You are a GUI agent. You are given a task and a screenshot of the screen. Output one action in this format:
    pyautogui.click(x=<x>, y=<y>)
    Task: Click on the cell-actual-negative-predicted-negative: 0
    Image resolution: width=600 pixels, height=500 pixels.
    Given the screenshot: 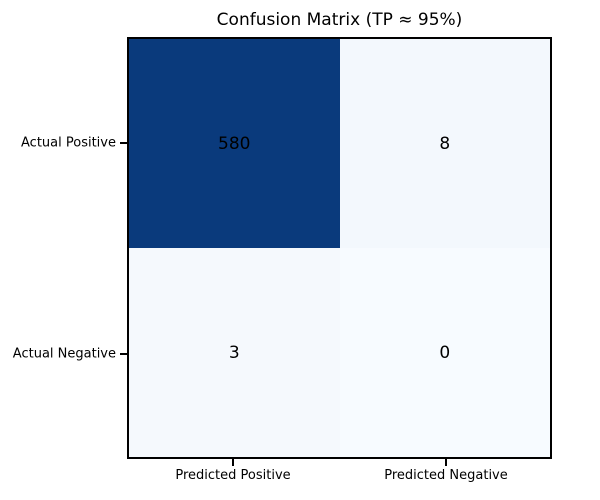 What is the action you would take?
    pyautogui.click(x=444, y=352)
    